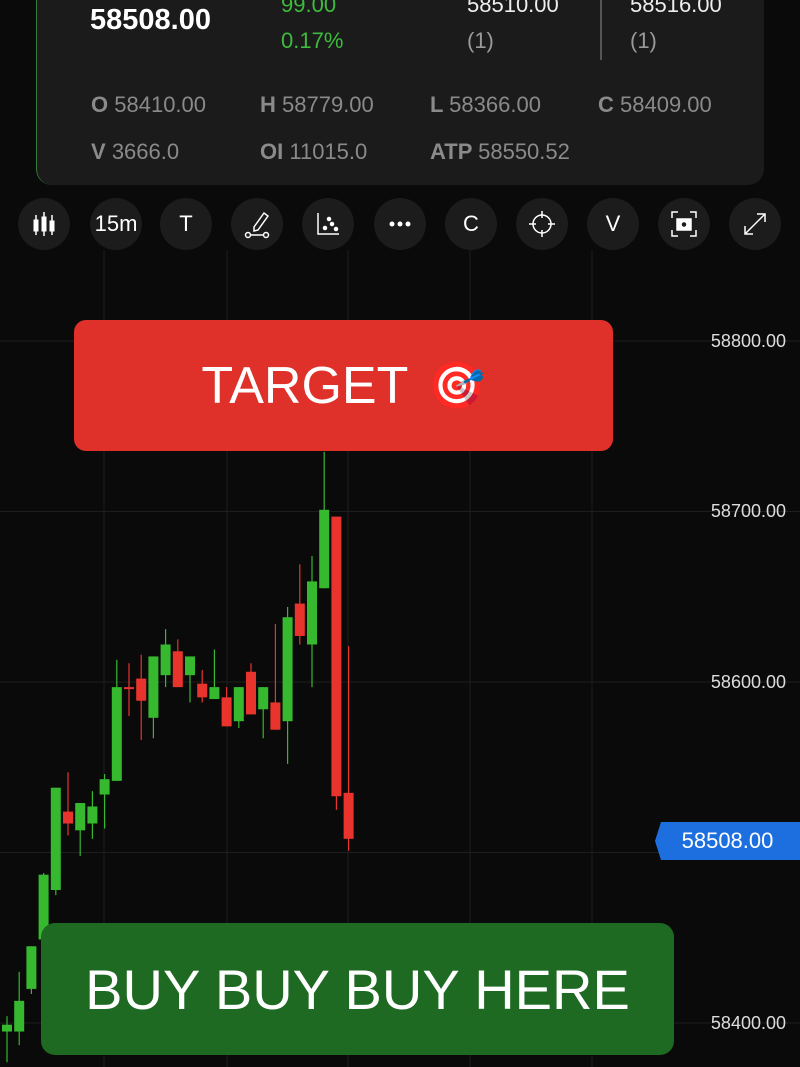  I want to click on buy-banner: BUY BUY BUY HERE, so click(357, 989).